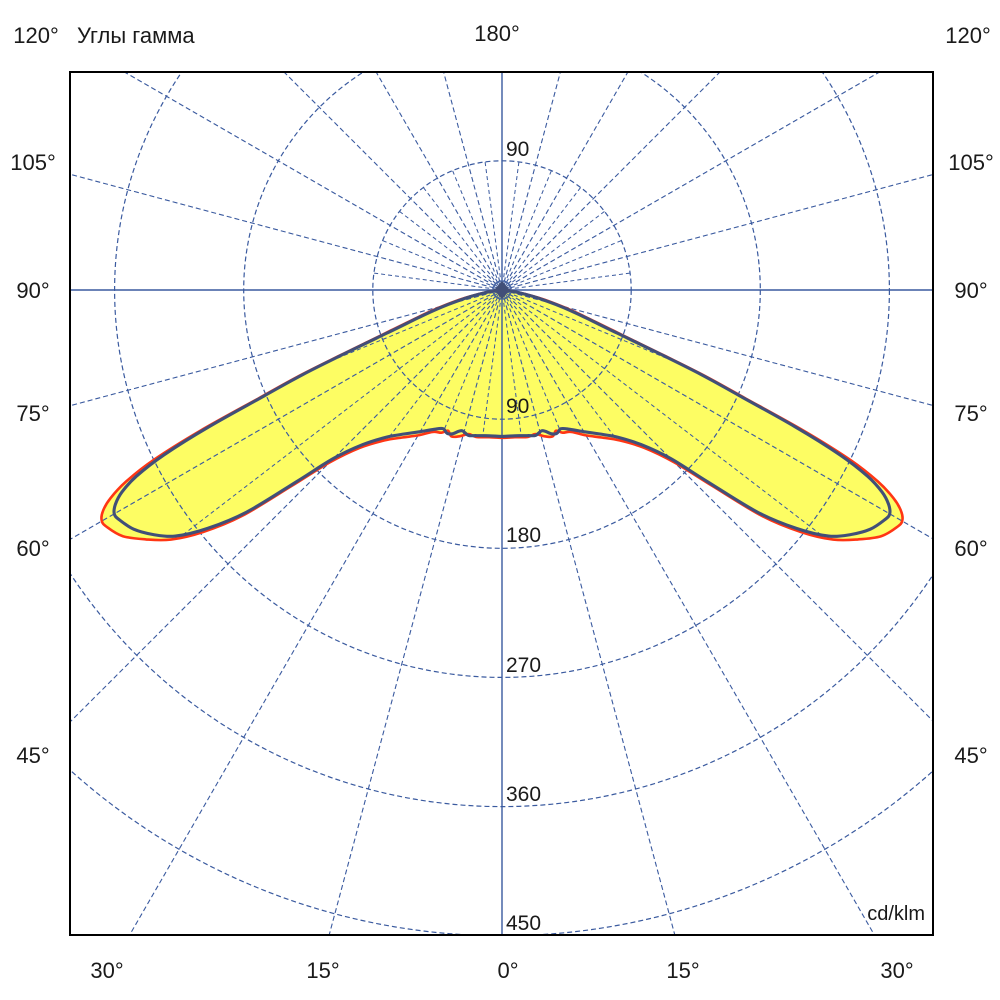  Describe the element at coordinates (33, 162) in the screenshot. I see `gamma-label-left-0: 105°` at that location.